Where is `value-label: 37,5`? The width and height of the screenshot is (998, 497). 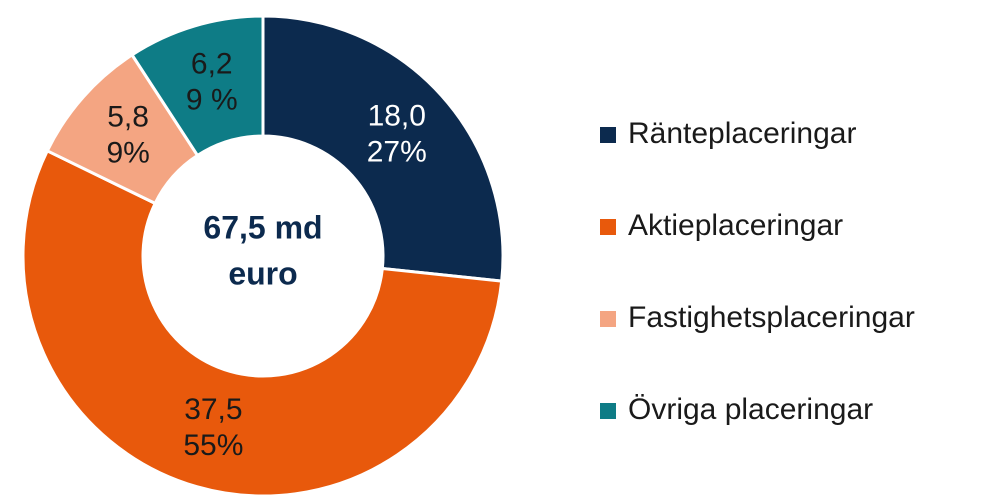 value-label: 37,5 is located at coordinates (213, 409).